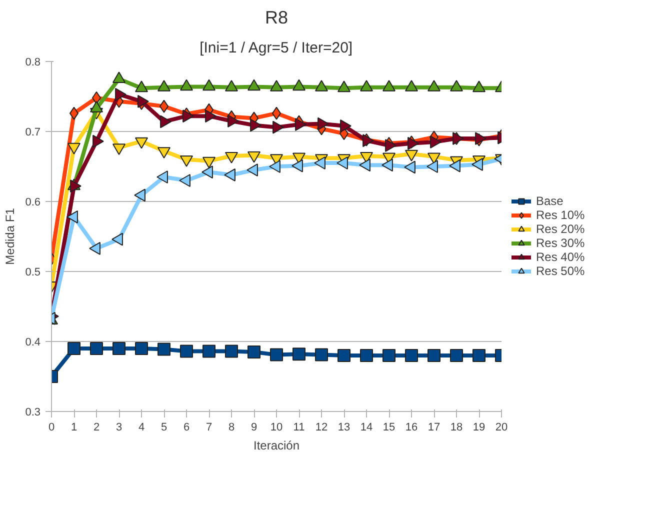 The height and width of the screenshot is (512, 650). Describe the element at coordinates (276, 445) in the screenshot. I see `x-axis-title: Iteración` at that location.